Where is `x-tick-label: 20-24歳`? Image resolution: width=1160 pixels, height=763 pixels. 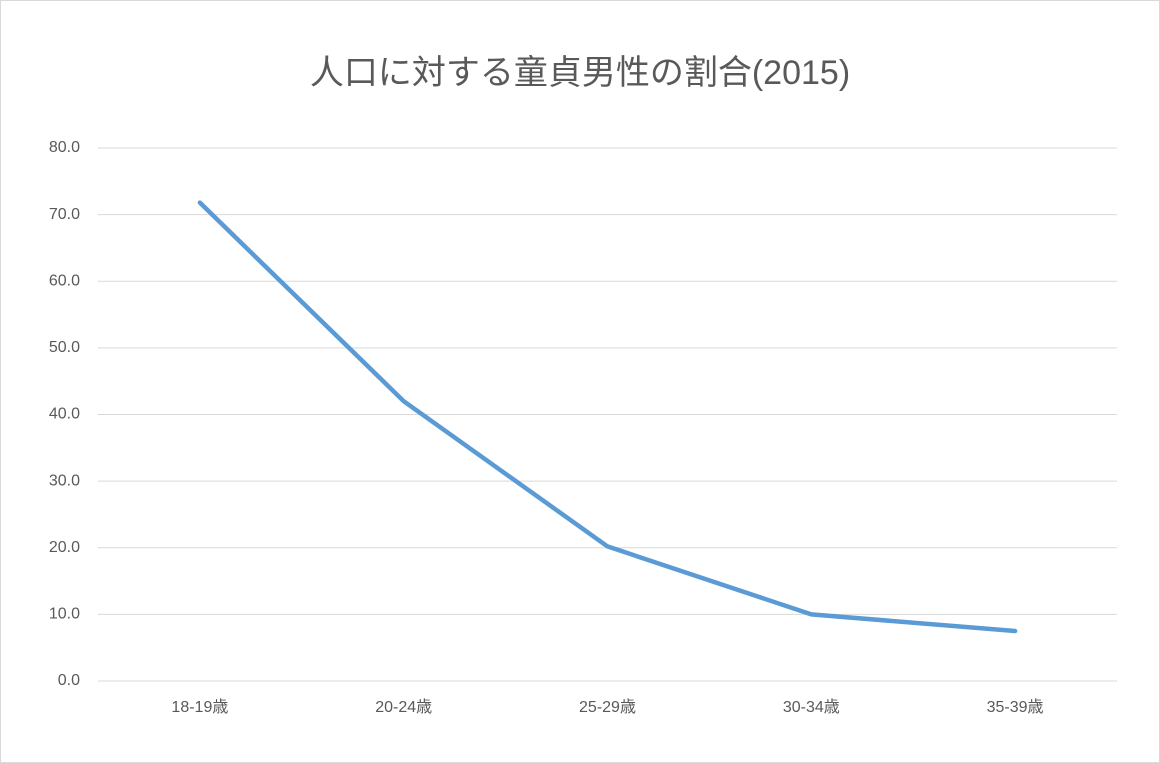 x-tick-label: 20-24歳 is located at coordinates (403, 707).